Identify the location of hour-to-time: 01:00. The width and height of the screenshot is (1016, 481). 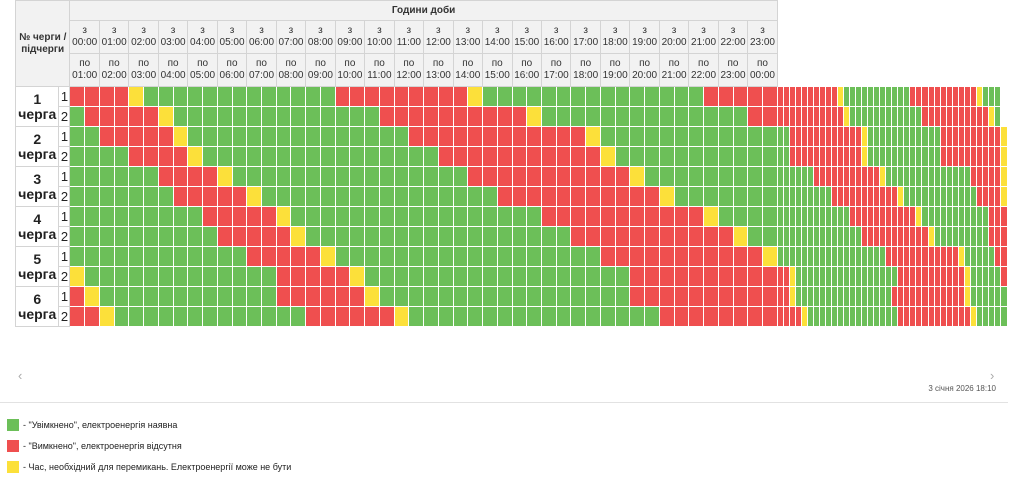
(85, 75).